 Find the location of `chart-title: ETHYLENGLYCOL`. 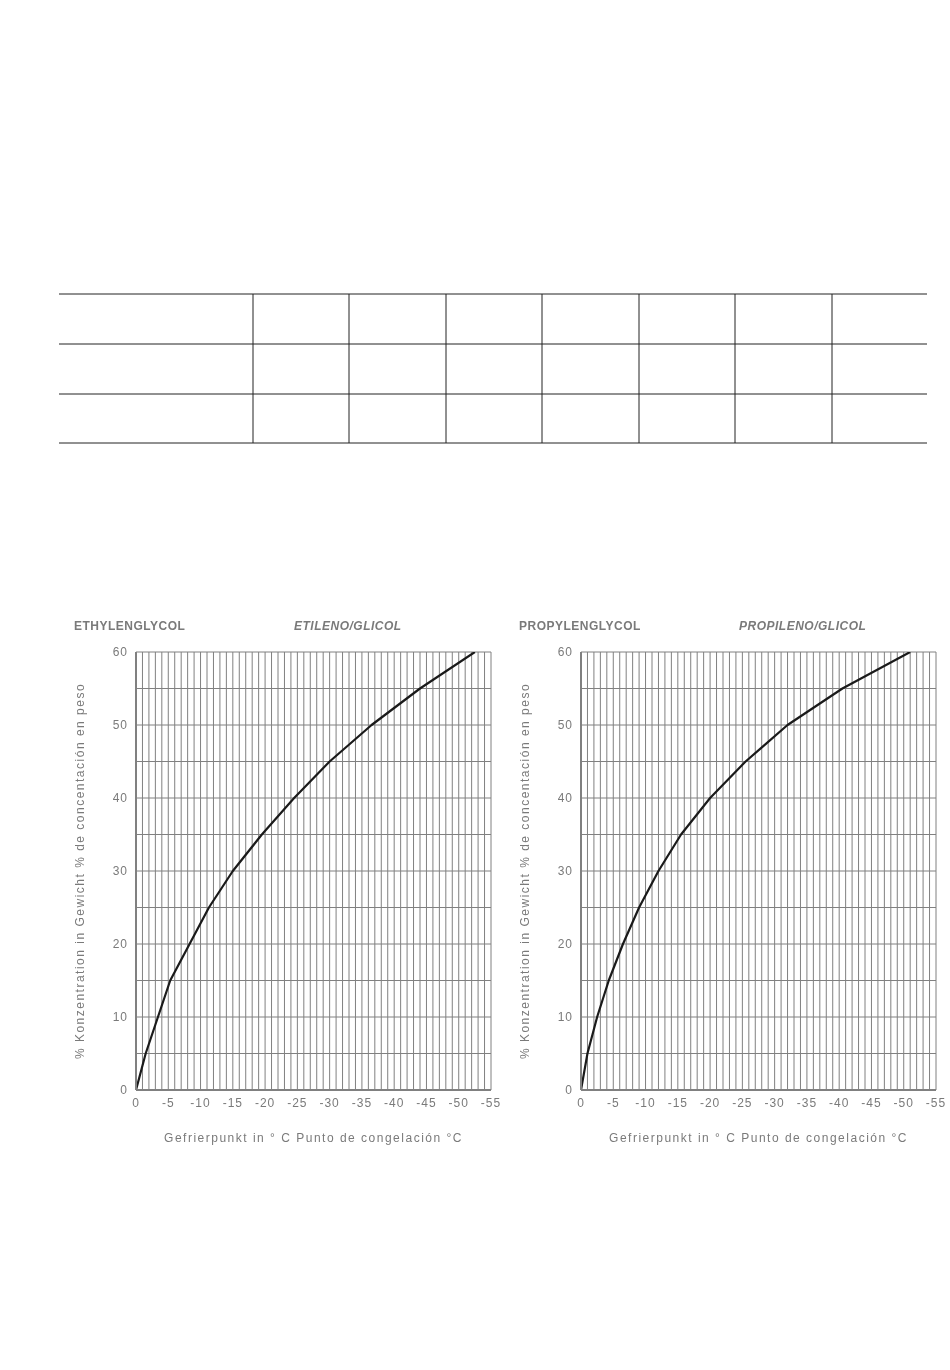

chart-title: ETHYLENGLYCOL is located at coordinates (130, 626).